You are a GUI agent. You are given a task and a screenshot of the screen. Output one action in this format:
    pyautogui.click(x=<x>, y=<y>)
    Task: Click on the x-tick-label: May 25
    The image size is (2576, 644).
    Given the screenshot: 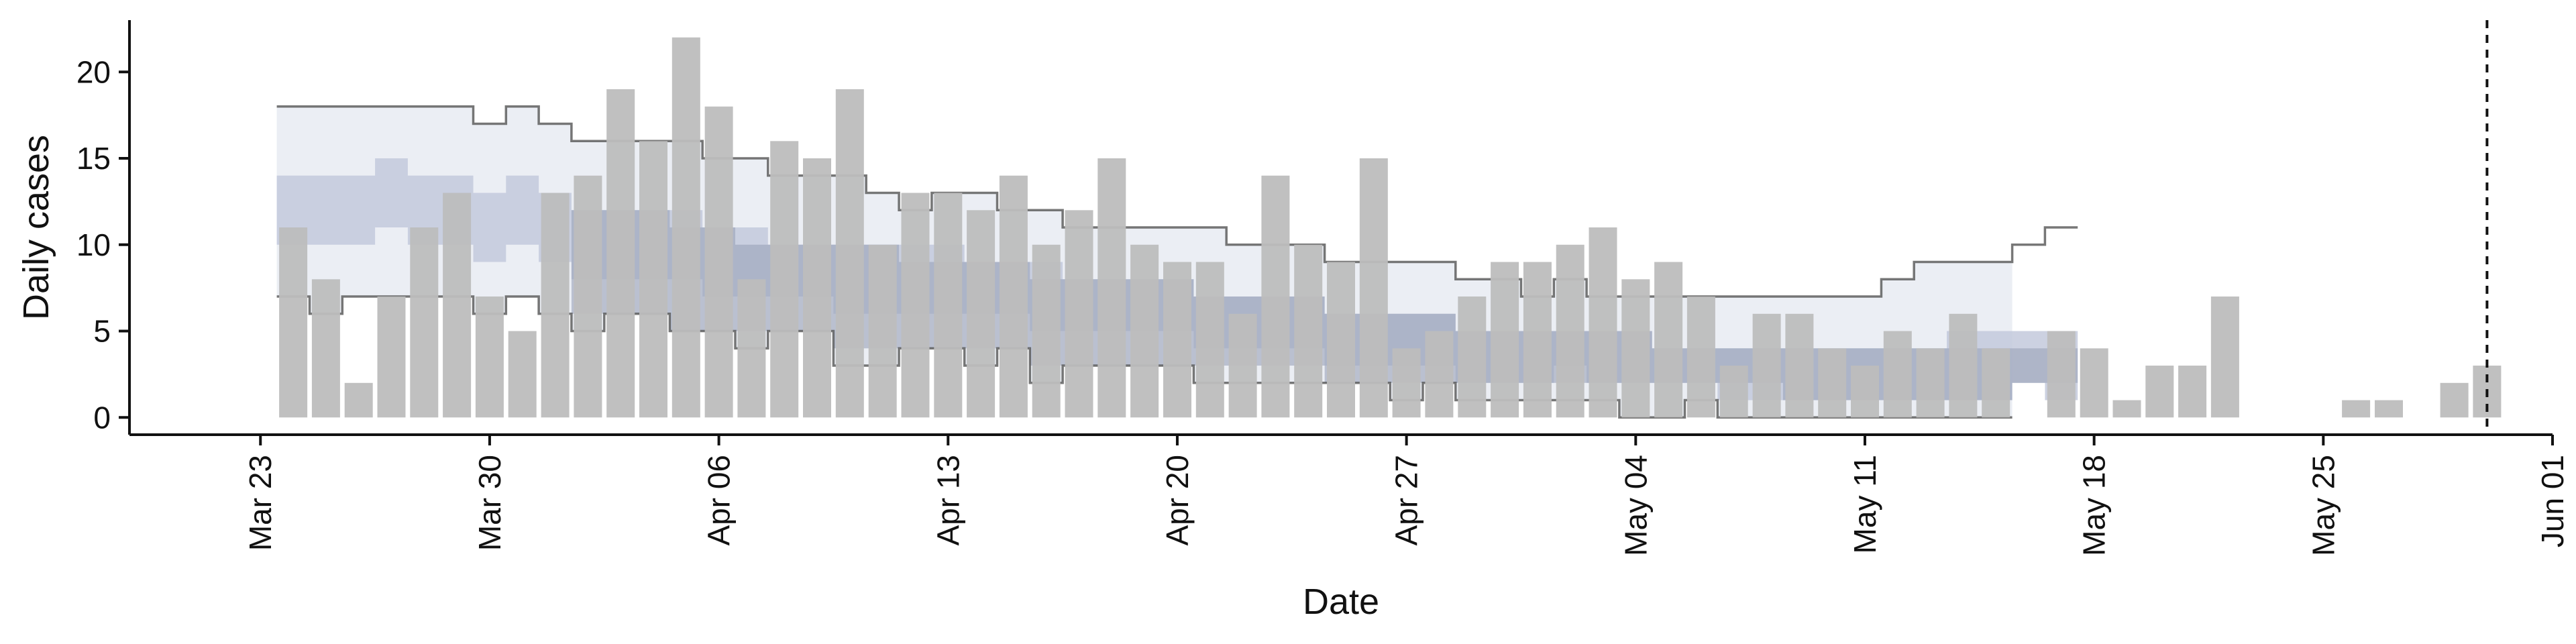 What is the action you would take?
    pyautogui.click(x=2323, y=505)
    